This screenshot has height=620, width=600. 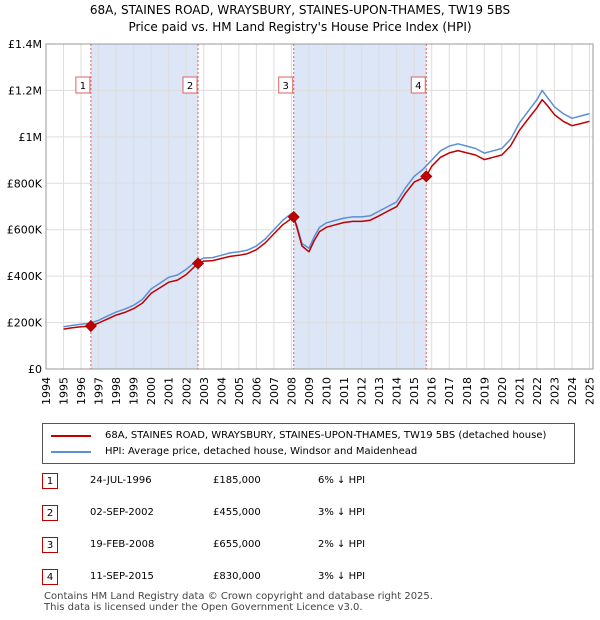 What do you see at coordinates (537, 391) in the screenshot?
I see `x-tick-label: 2022` at bounding box center [537, 391].